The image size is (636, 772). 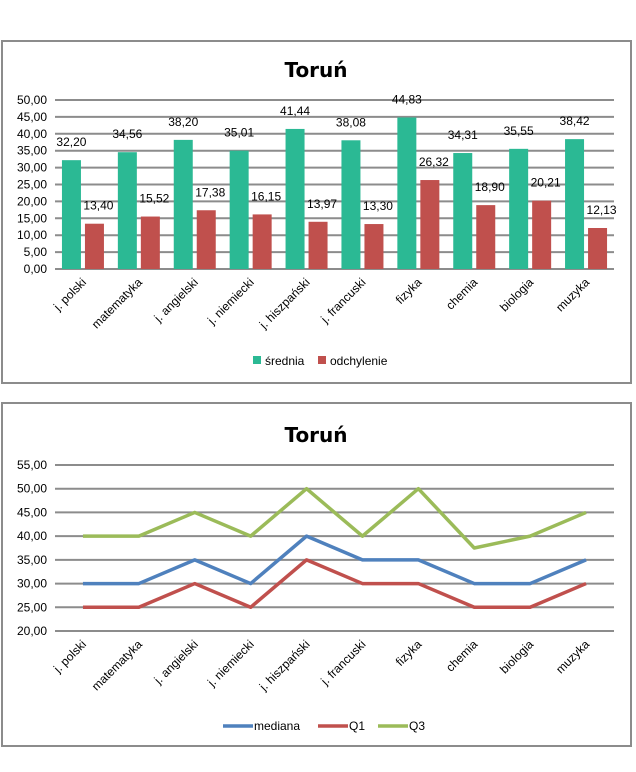 I want to click on data-label: 32,20, so click(x=71, y=142).